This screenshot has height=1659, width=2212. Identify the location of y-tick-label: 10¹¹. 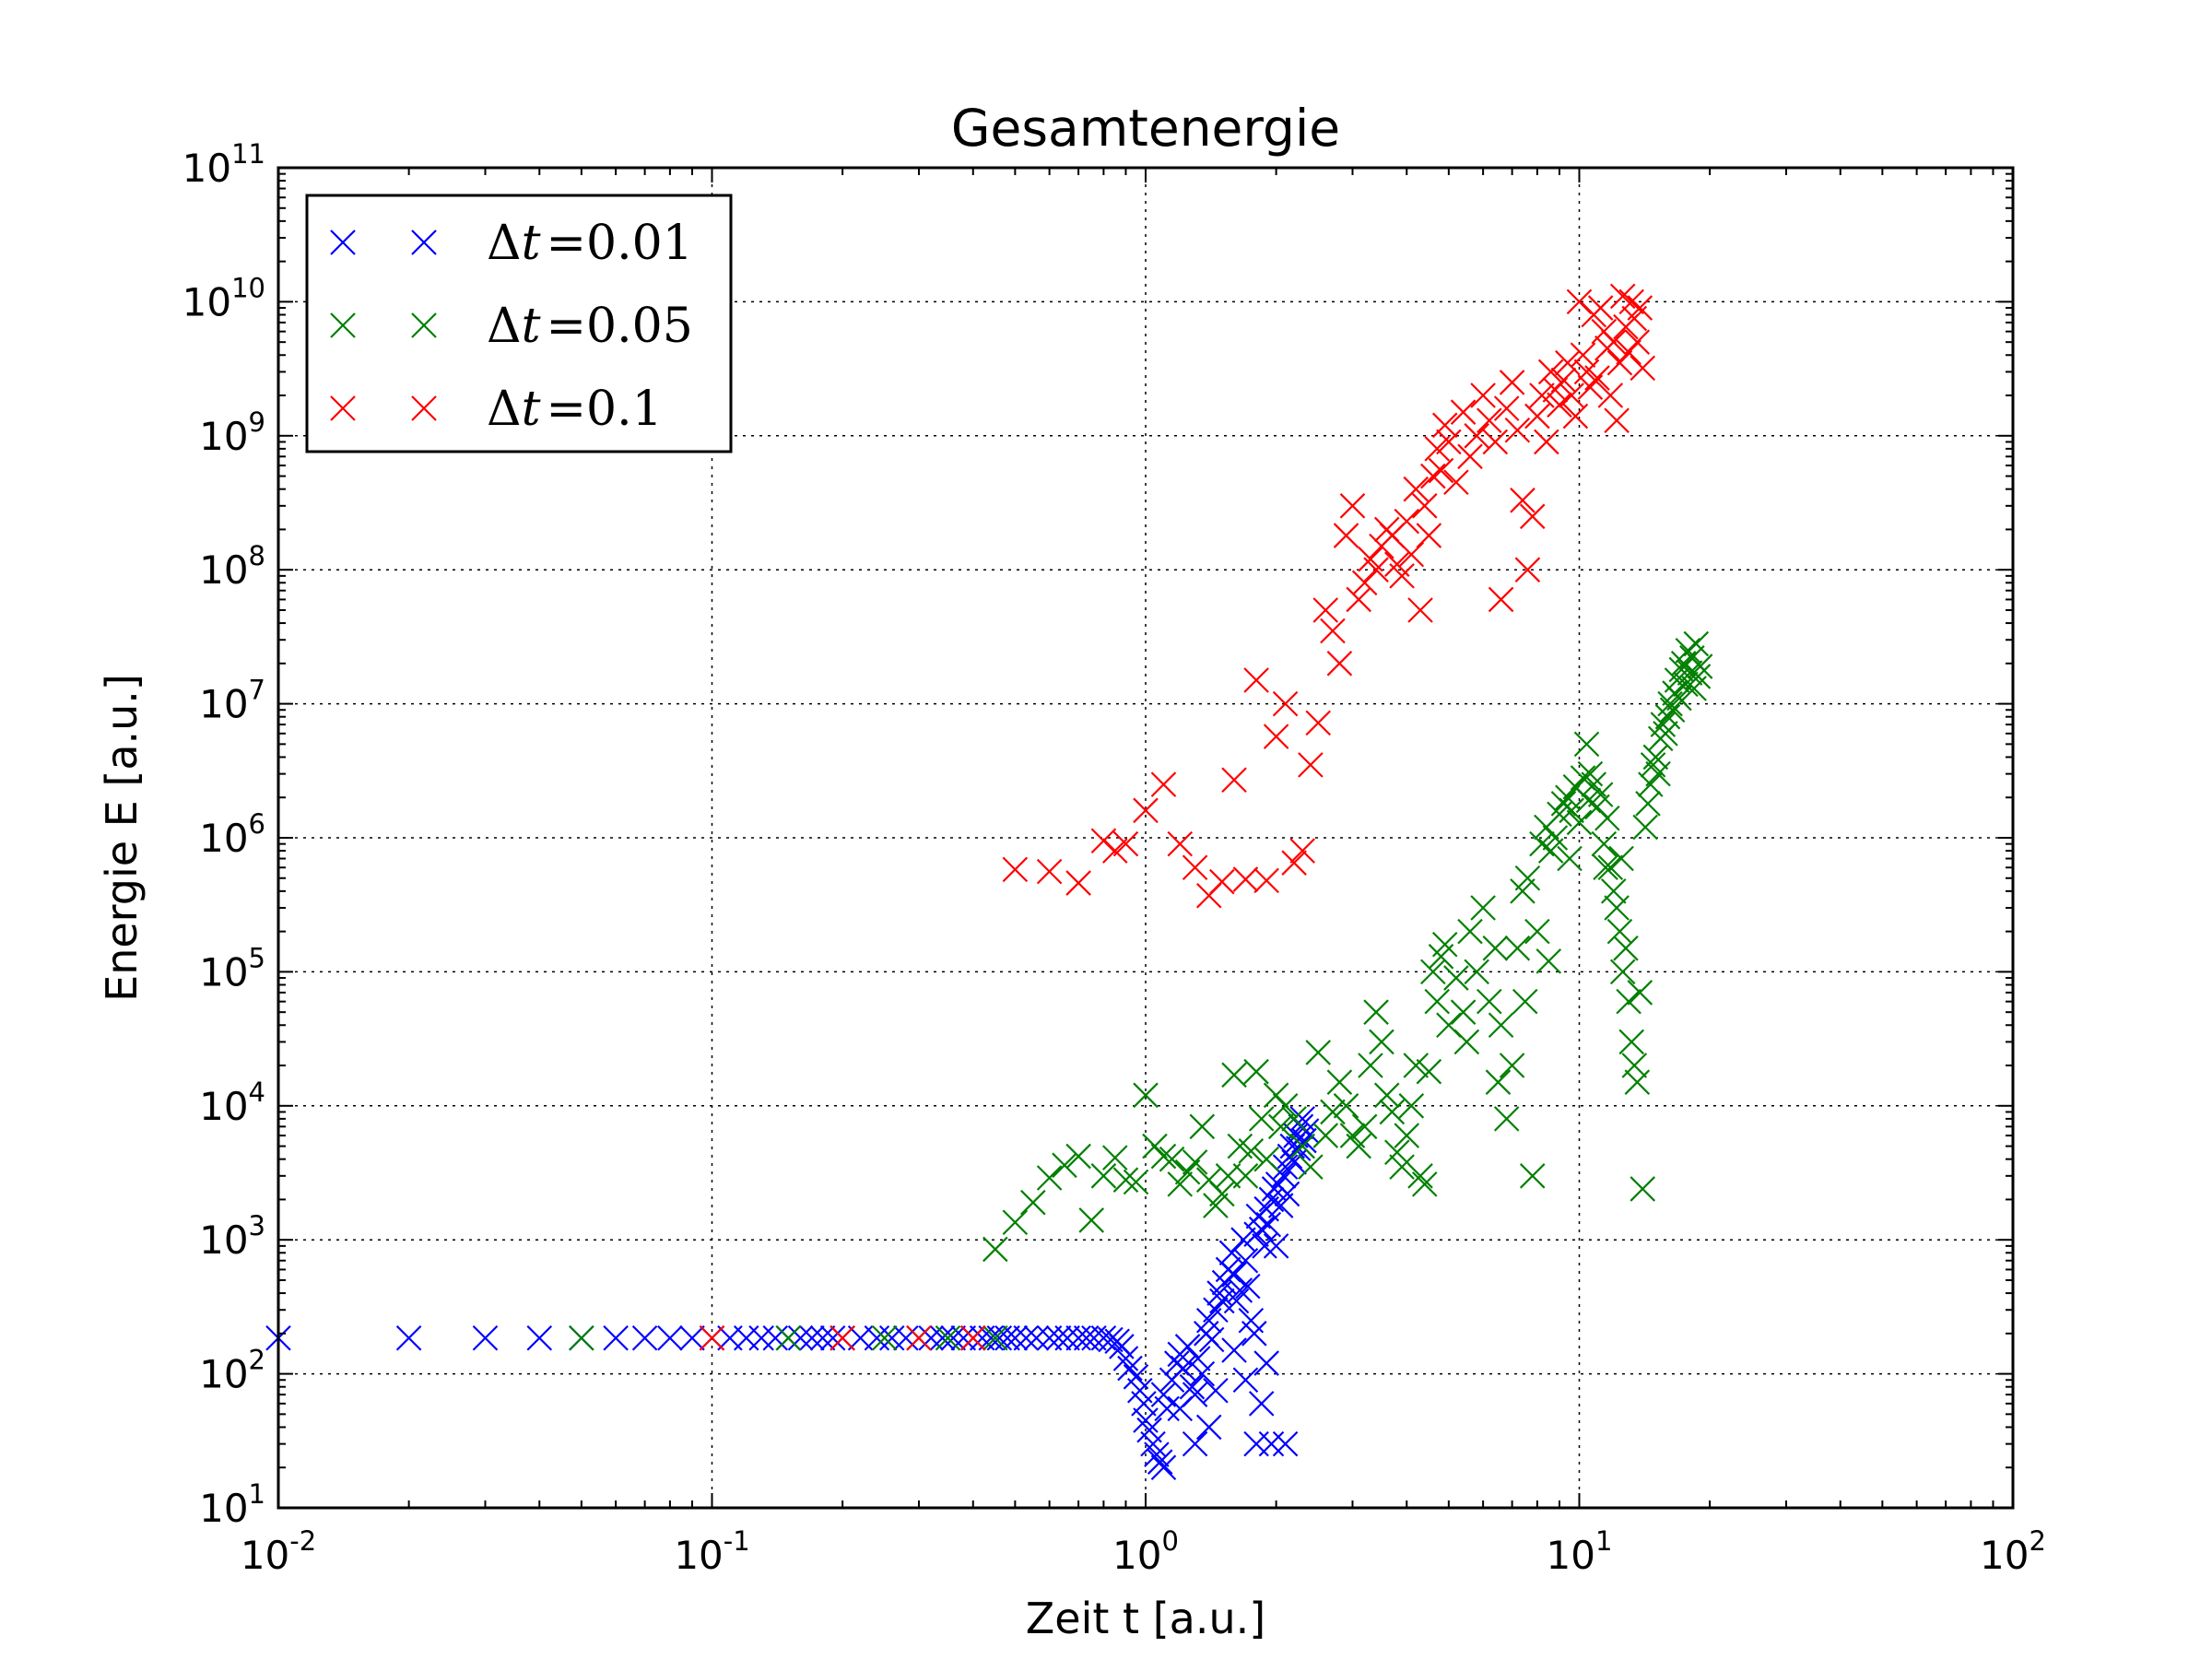
(223, 164).